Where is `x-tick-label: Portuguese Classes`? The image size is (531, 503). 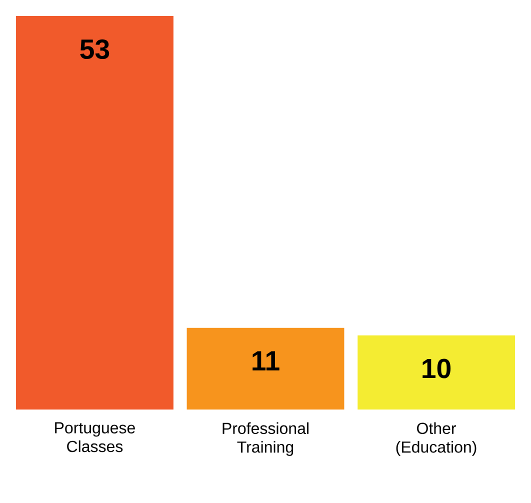 x-tick-label: Portuguese Classes is located at coordinates (95, 437).